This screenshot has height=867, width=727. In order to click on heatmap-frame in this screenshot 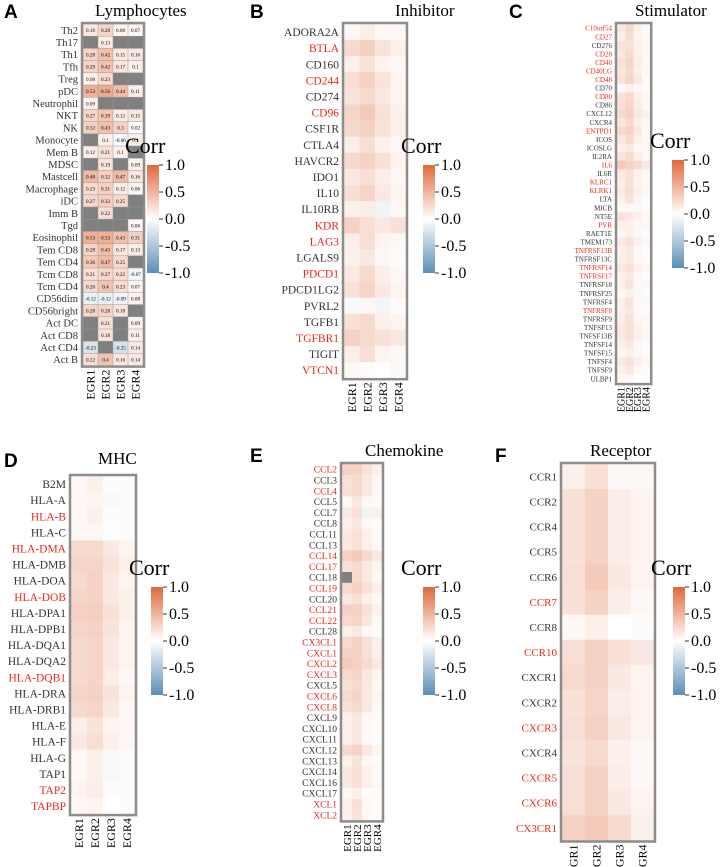, I will do `click(608, 652)`.